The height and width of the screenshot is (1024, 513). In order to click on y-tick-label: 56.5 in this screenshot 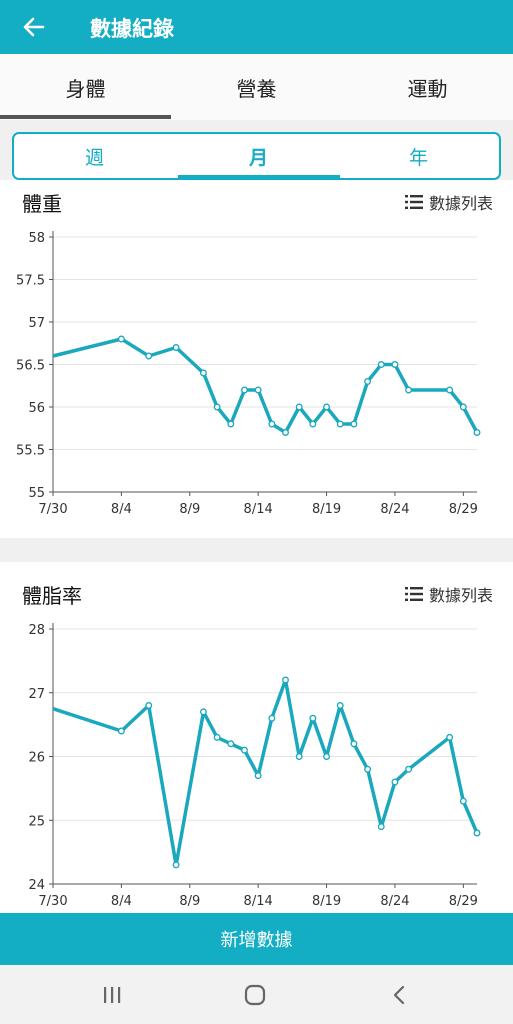, I will do `click(30, 366)`.